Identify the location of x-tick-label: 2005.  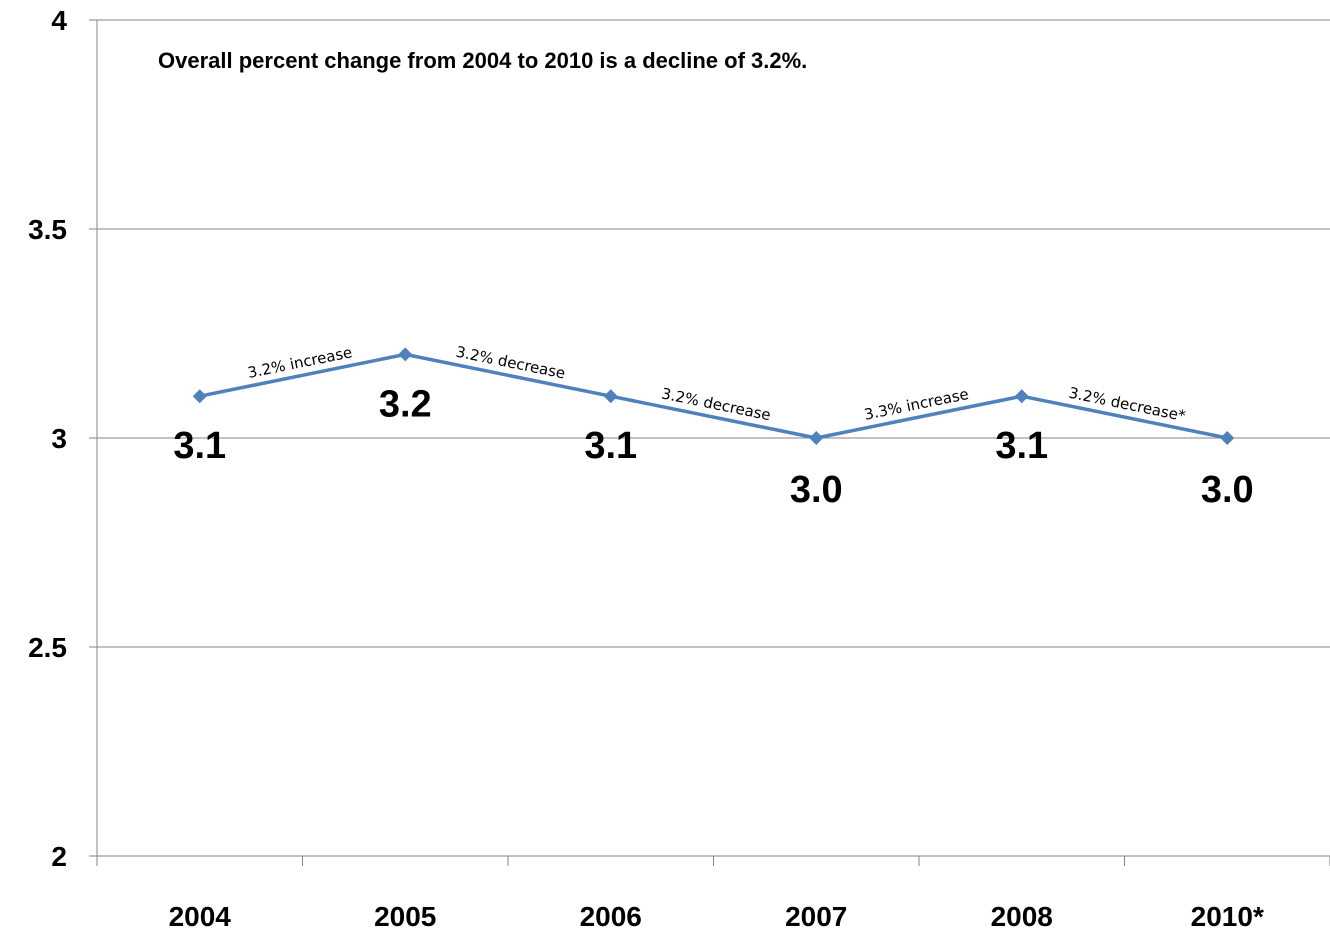
(405, 916).